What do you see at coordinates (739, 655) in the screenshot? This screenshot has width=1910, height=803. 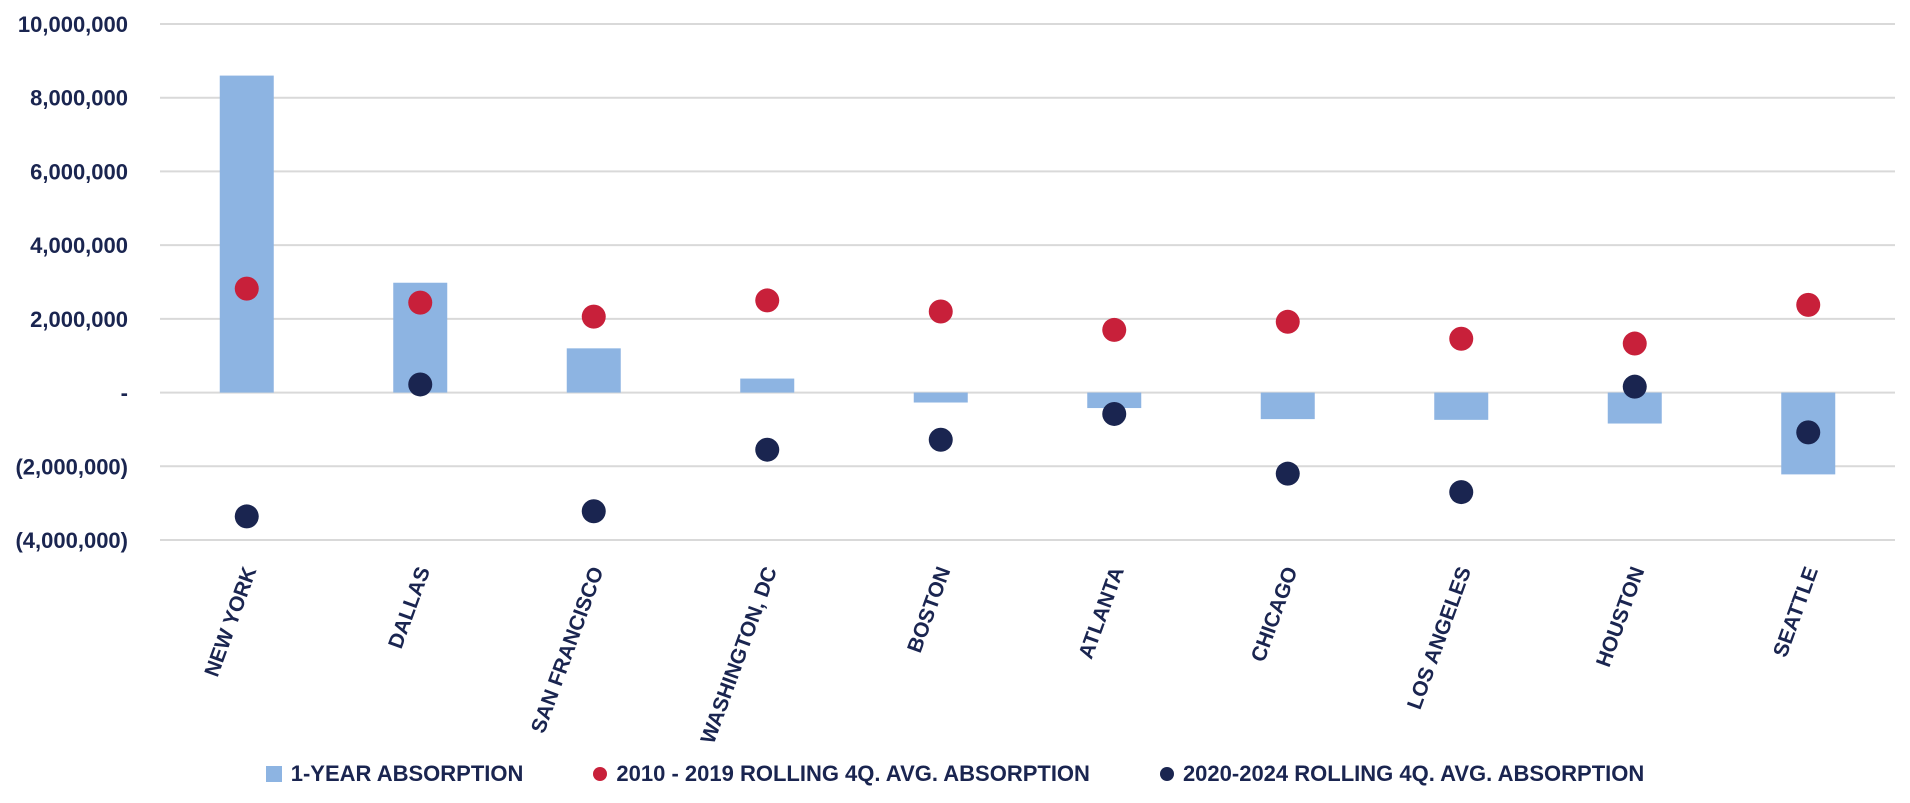 I see `x-category-label: WASHINGTON, DC` at bounding box center [739, 655].